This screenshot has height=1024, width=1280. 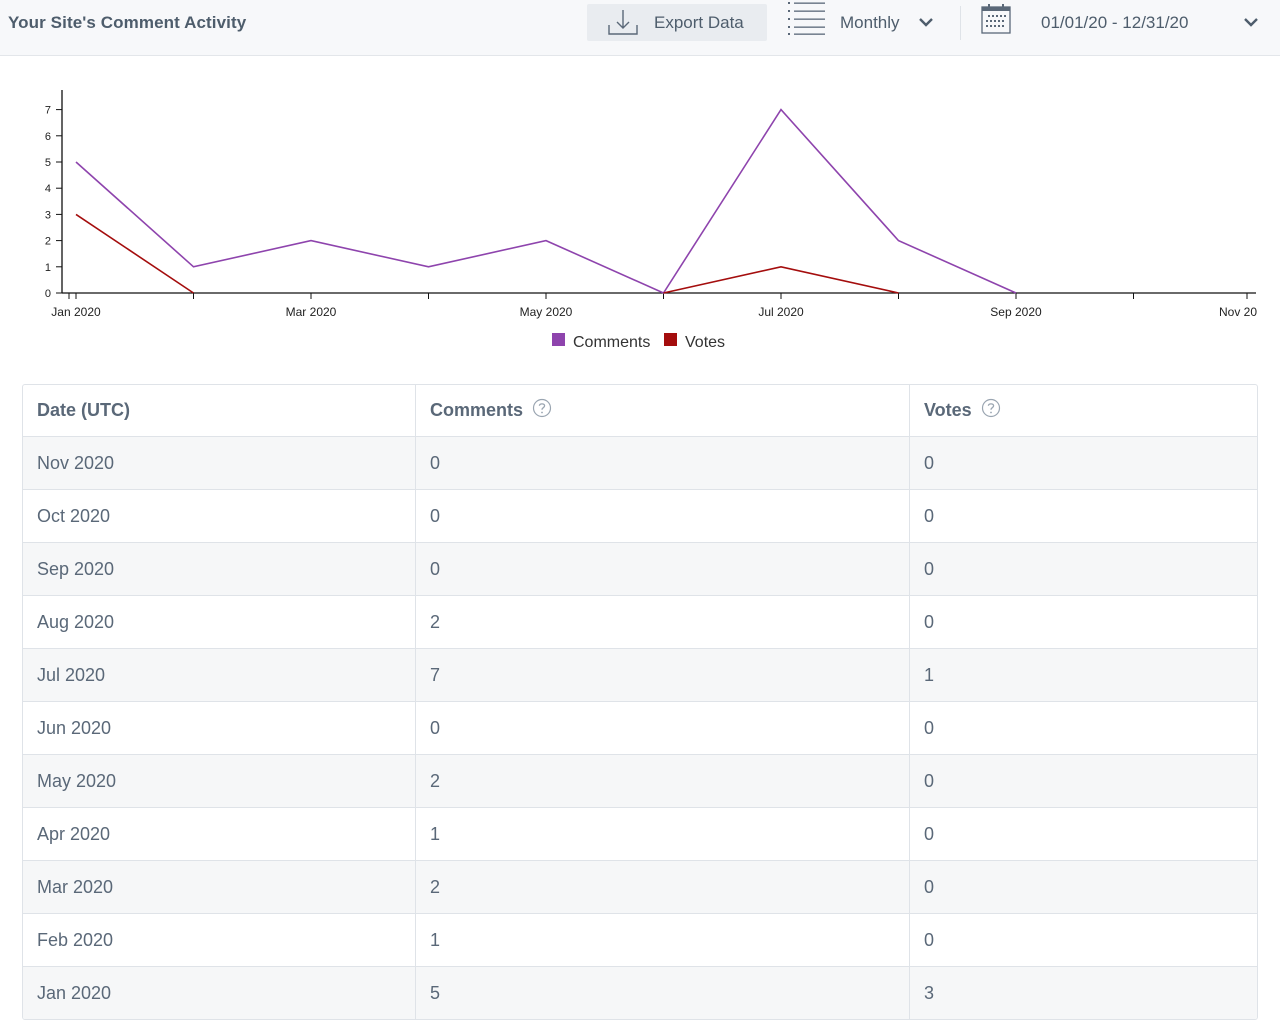 What do you see at coordinates (611, 342) in the screenshot?
I see `legend-label: Comments` at bounding box center [611, 342].